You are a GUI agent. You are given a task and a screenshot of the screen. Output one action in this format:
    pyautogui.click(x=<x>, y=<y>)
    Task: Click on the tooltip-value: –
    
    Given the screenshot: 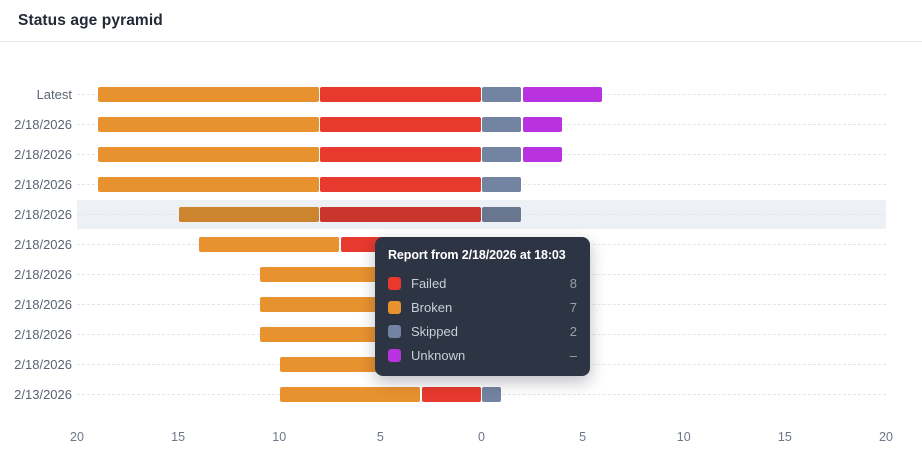 What is the action you would take?
    pyautogui.click(x=573, y=355)
    